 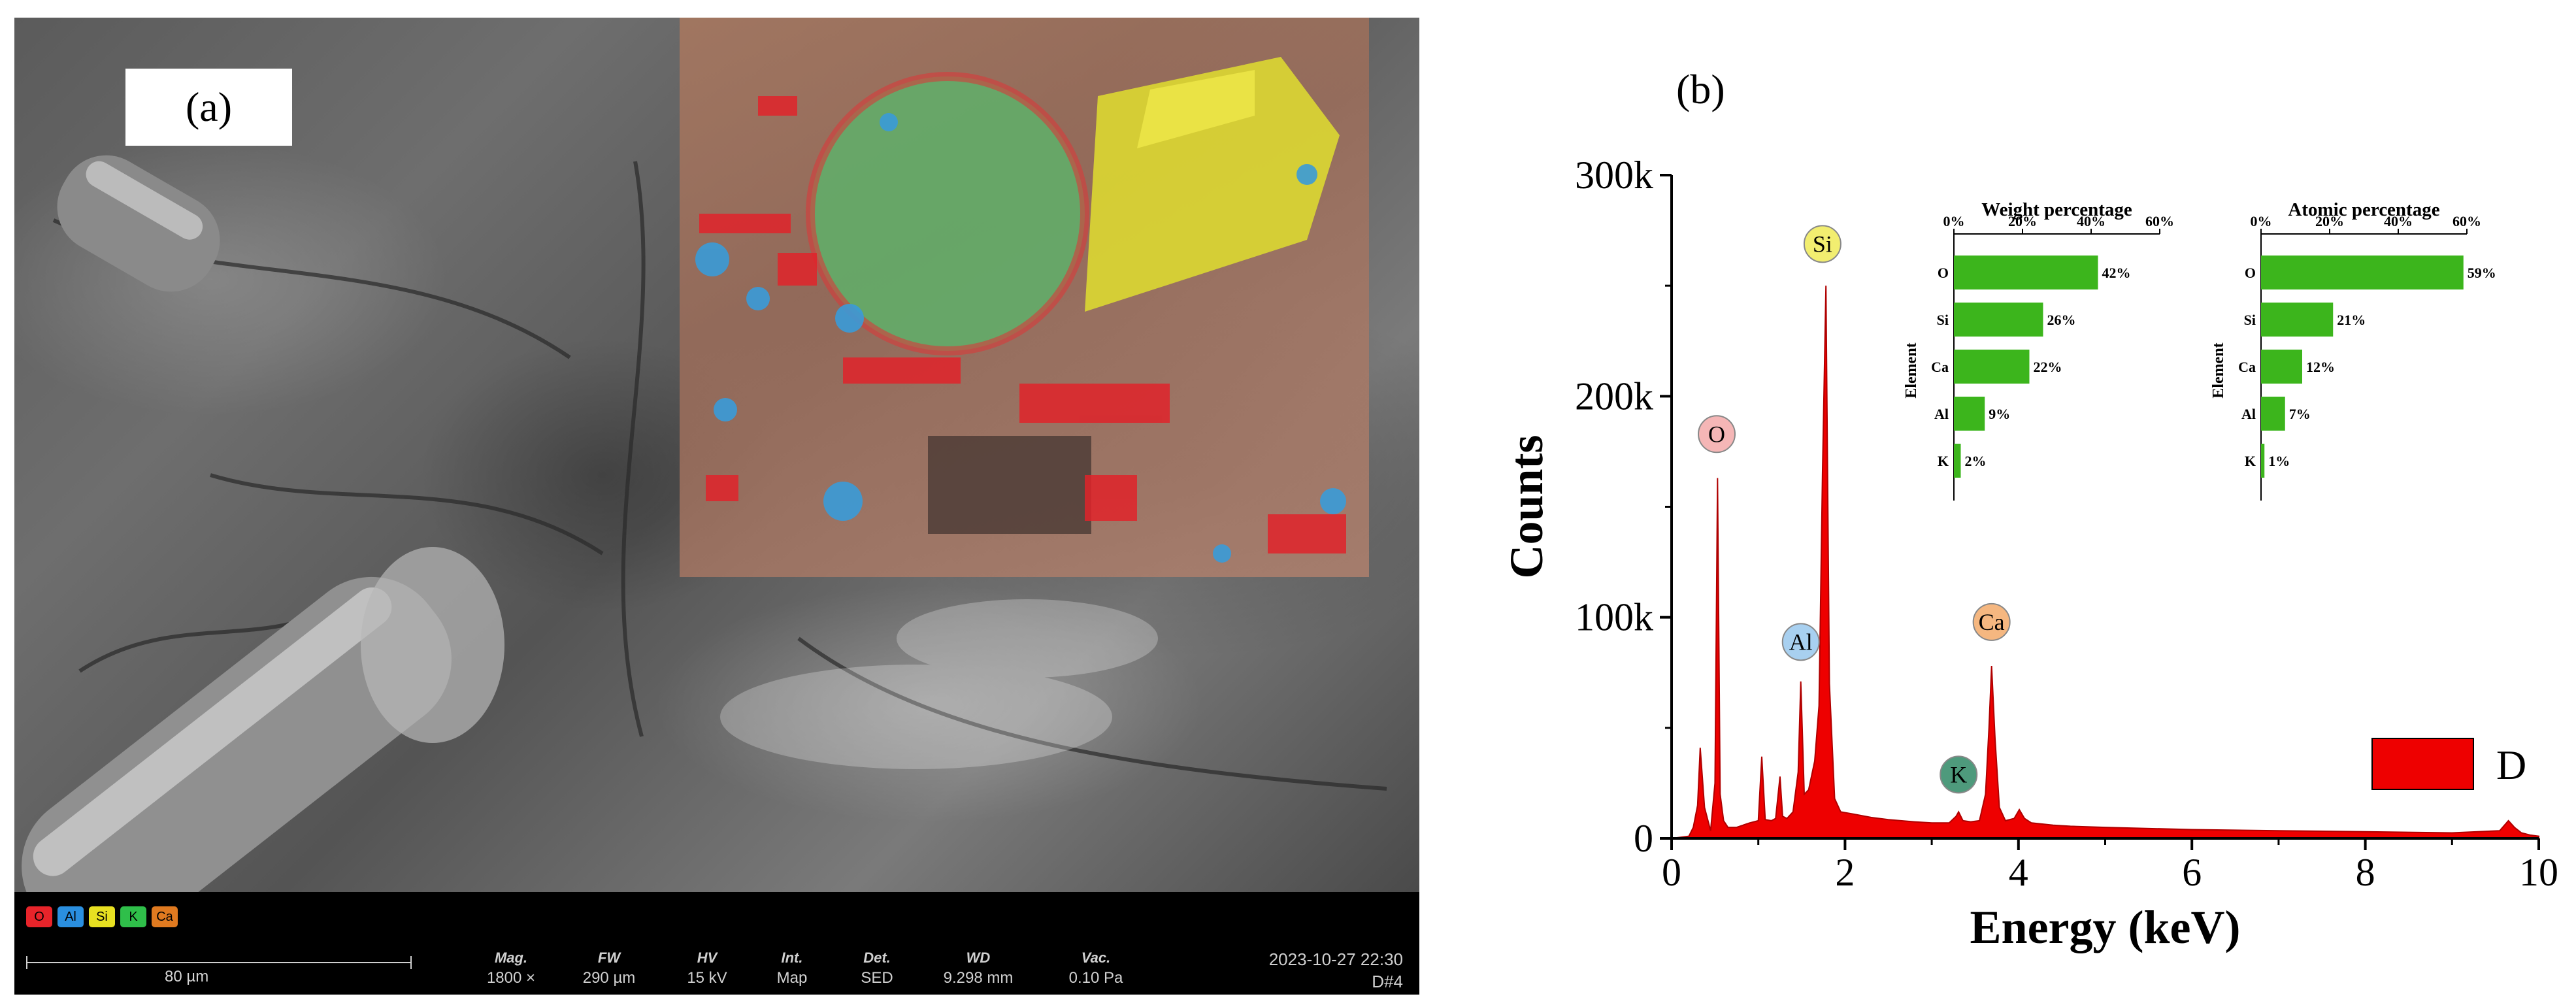 What do you see at coordinates (1614, 617) in the screenshot?
I see `y-tick-label: 100k` at bounding box center [1614, 617].